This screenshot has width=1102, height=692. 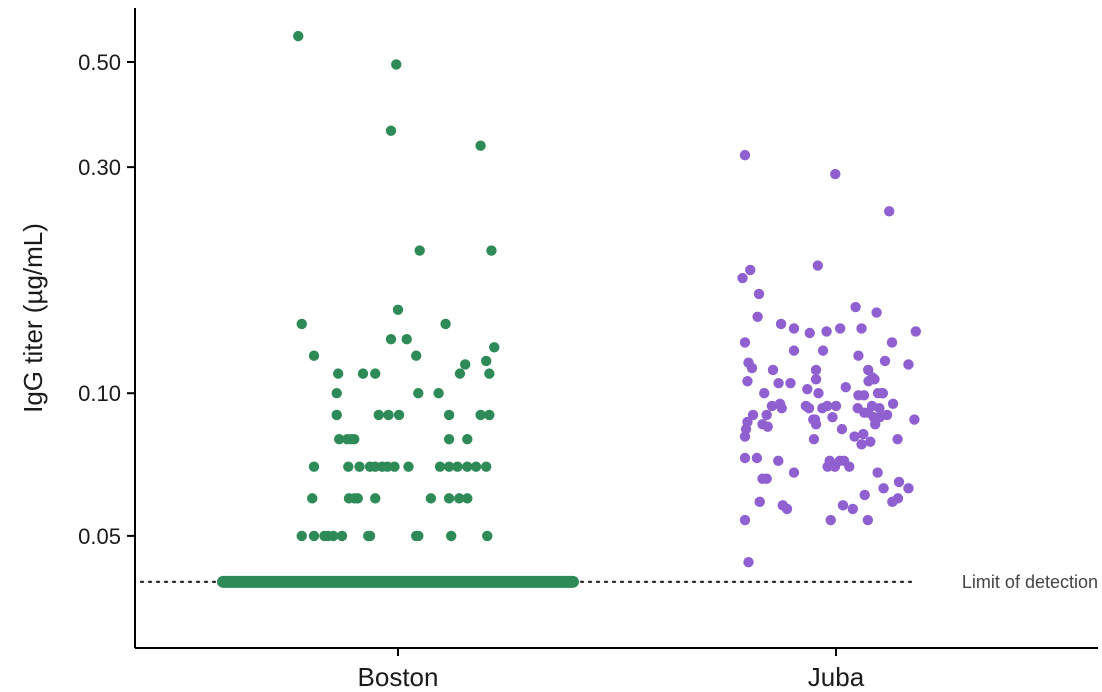 I want to click on y-axis-ticks: 0.05 0.10 0.30 0.50, so click(x=106, y=299).